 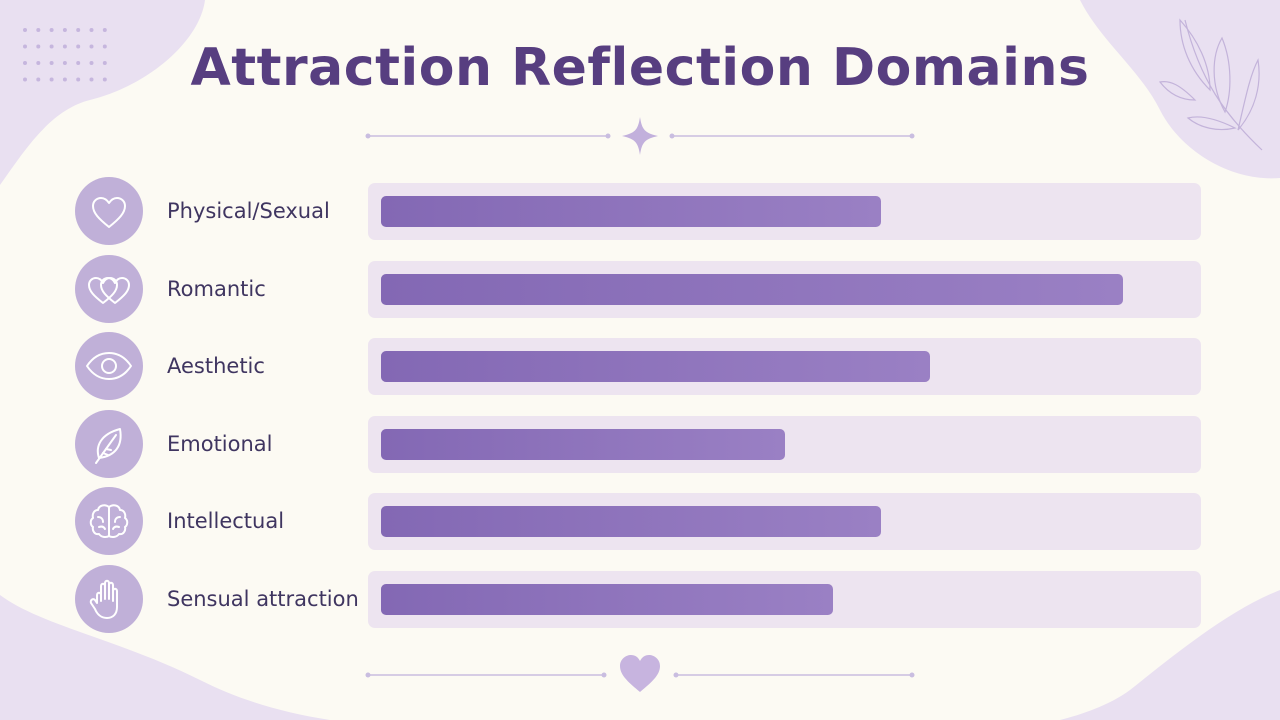 I want to click on double-heart-icon, so click(x=109, y=290).